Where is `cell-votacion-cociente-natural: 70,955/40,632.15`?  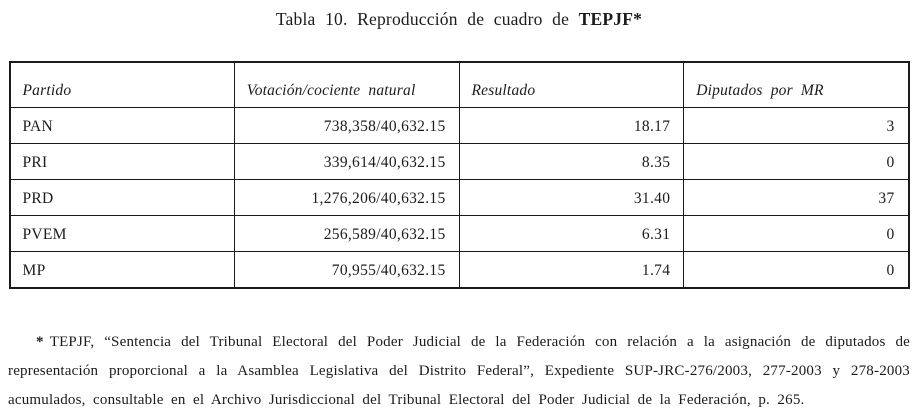
cell-votacion-cociente-natural: 70,955/40,632.15 is located at coordinates (346, 270).